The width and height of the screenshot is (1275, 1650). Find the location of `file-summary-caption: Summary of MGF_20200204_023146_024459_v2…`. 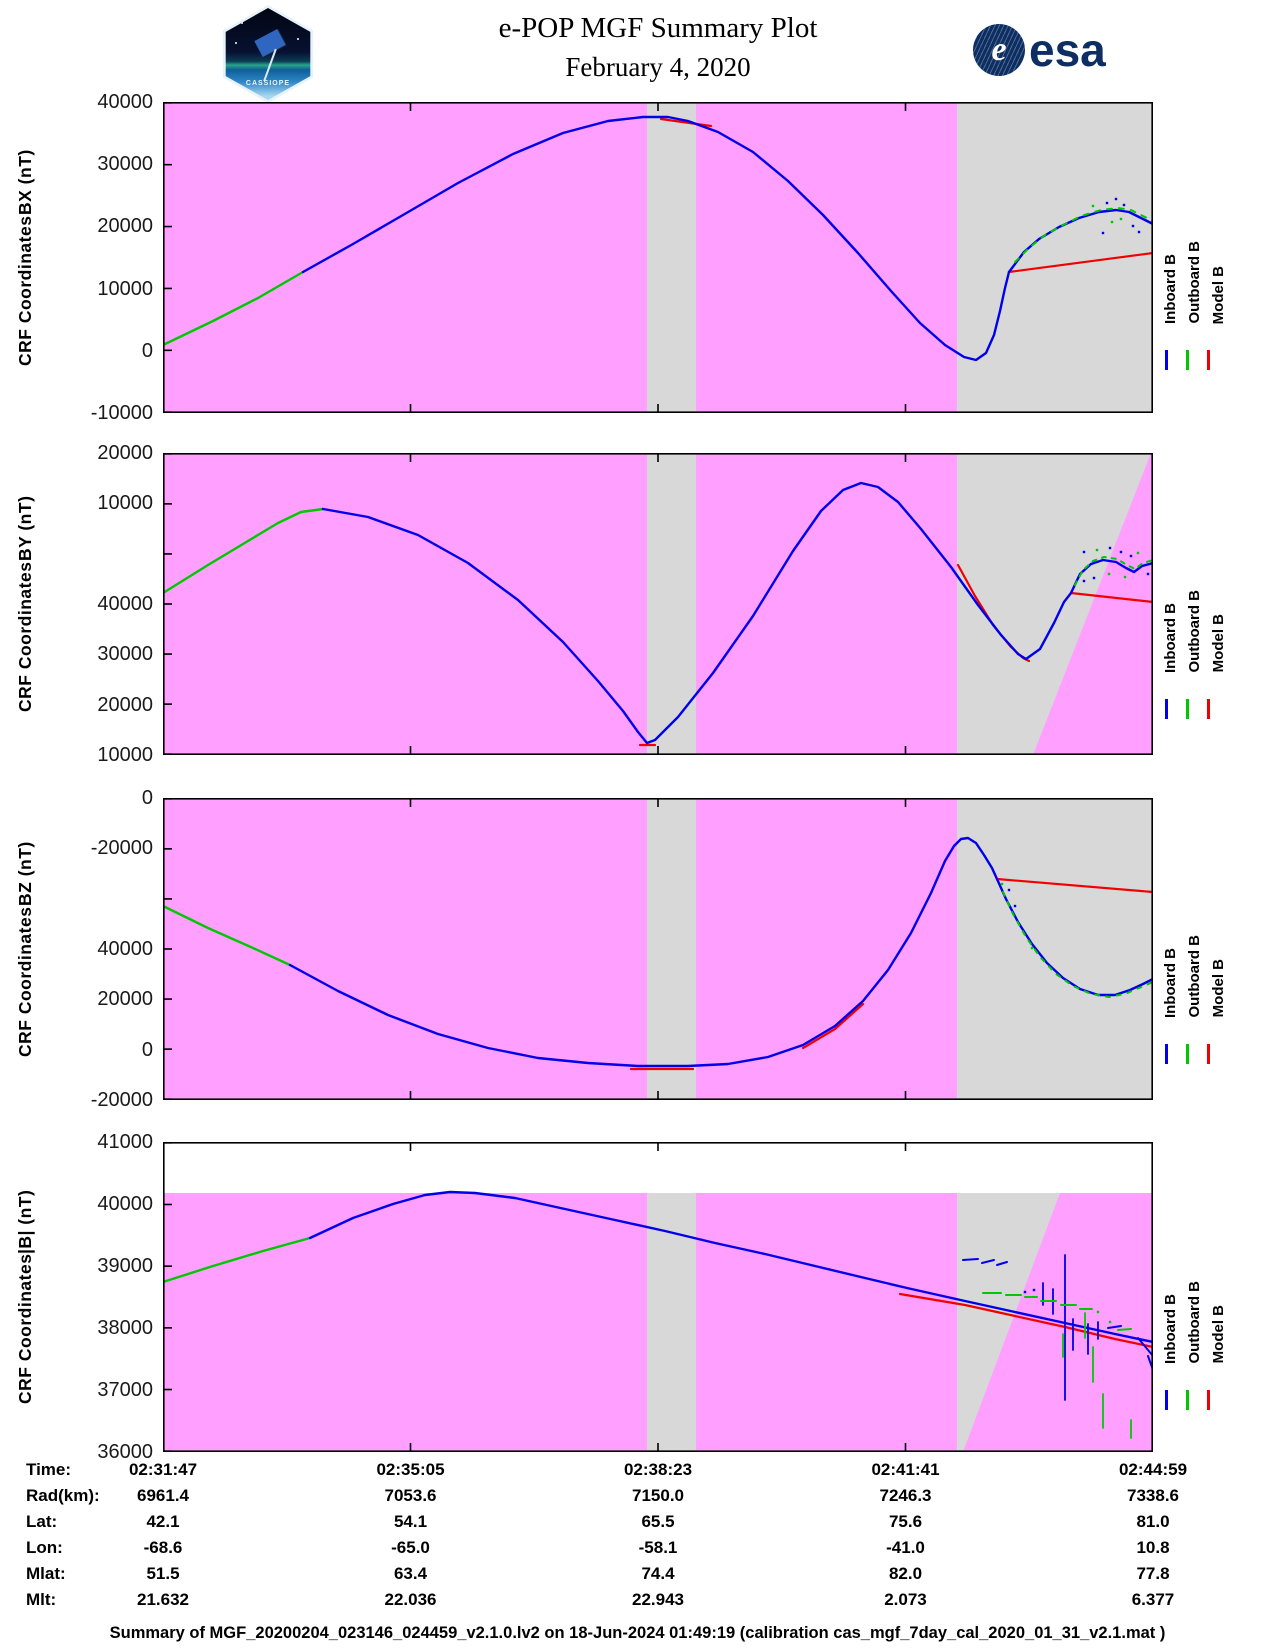

file-summary-caption: Summary of MGF_20200204_023146_024459_v2… is located at coordinates (637, 1633).